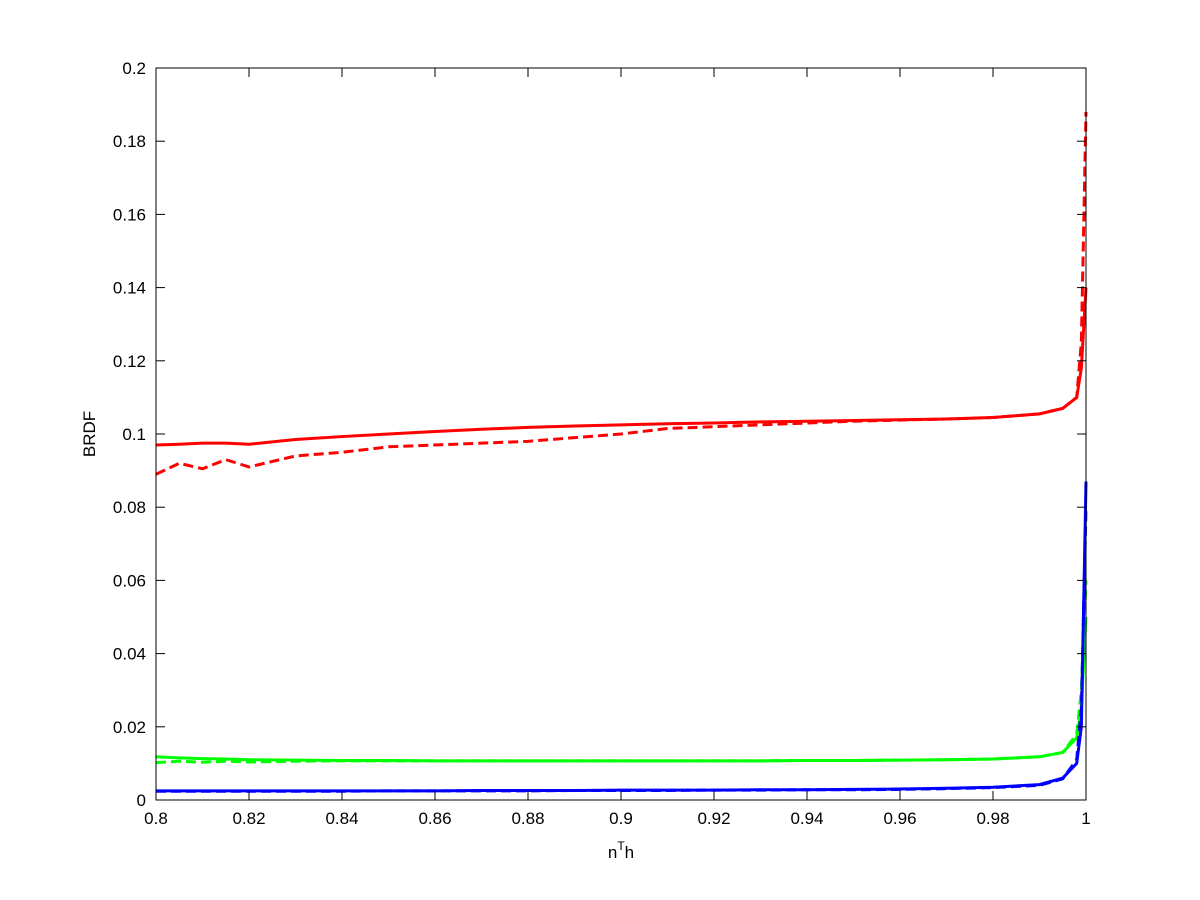 This screenshot has height=900, width=1200. What do you see at coordinates (134, 434) in the screenshot?
I see `y-tick-label: 0.1` at bounding box center [134, 434].